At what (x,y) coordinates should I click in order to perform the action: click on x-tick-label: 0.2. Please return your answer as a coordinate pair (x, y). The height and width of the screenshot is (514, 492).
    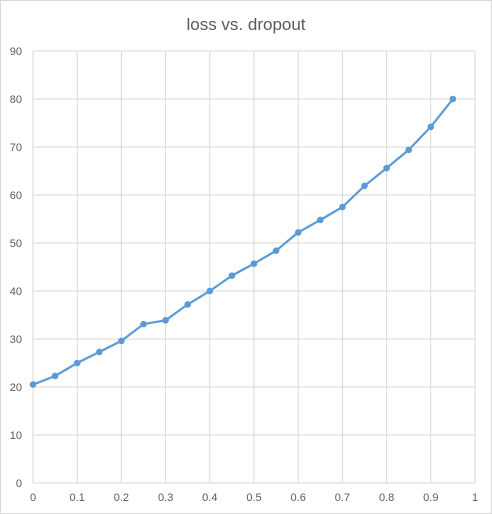
    Looking at the image, I should click on (121, 498).